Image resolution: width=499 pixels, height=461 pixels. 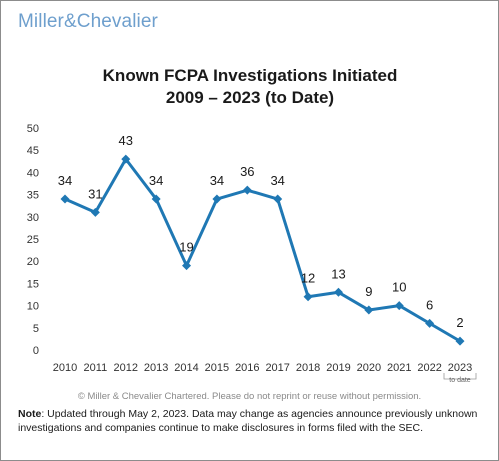 I want to click on x-tick-label: 2014, so click(x=186, y=368).